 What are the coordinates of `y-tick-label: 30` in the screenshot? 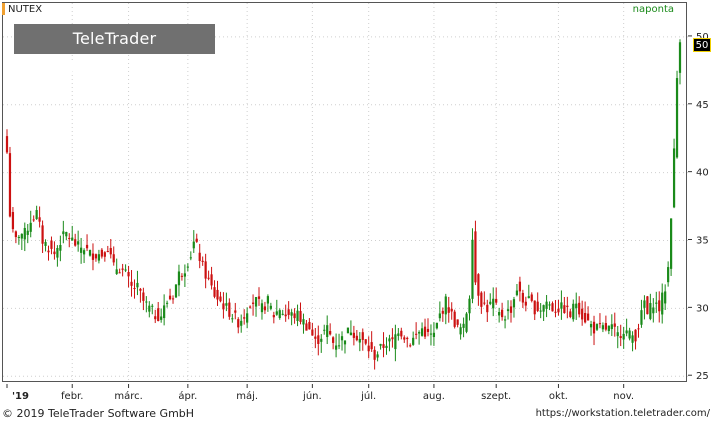 It's located at (702, 308).